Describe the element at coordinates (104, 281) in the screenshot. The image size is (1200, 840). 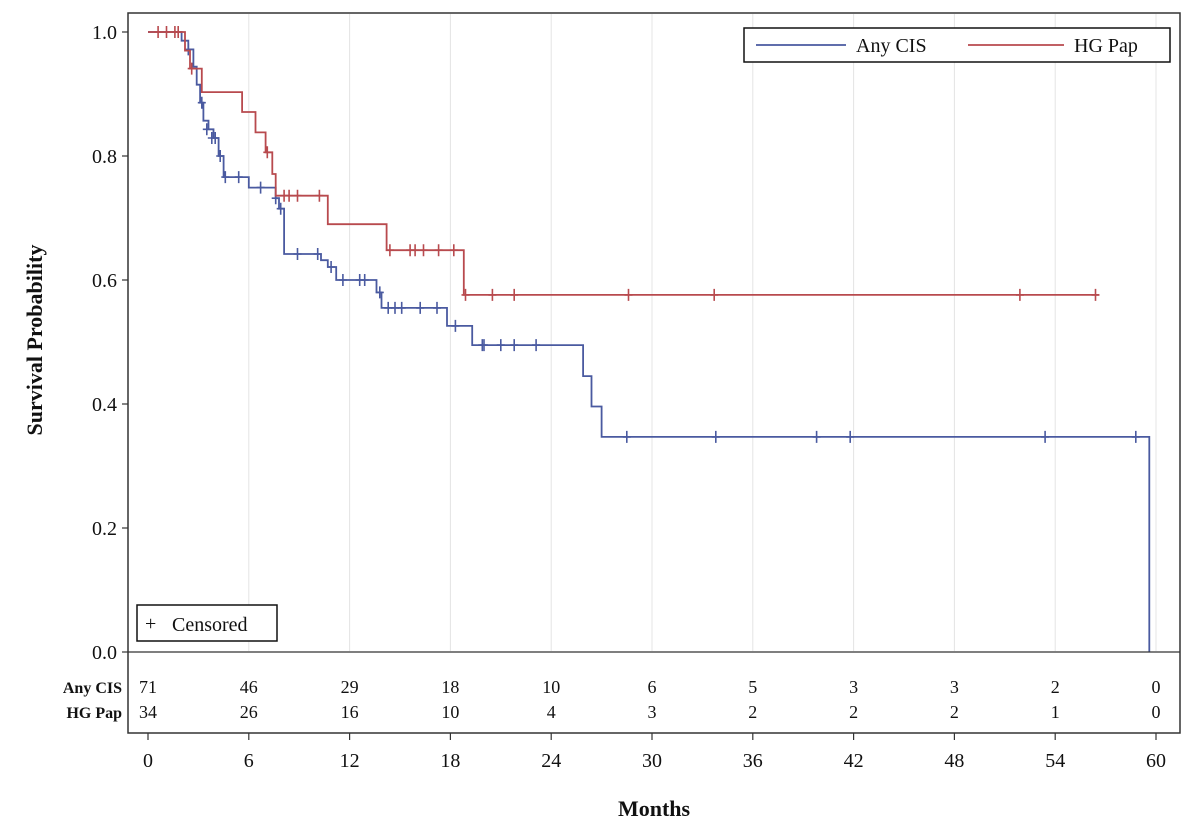
I see `y-tick-label: 0.6` at that location.